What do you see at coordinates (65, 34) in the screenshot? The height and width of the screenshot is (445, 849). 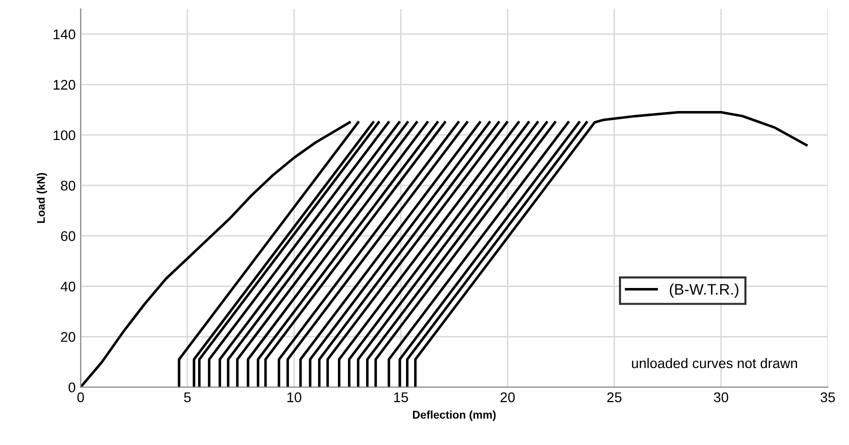 I see `y-tick-label: 140` at bounding box center [65, 34].